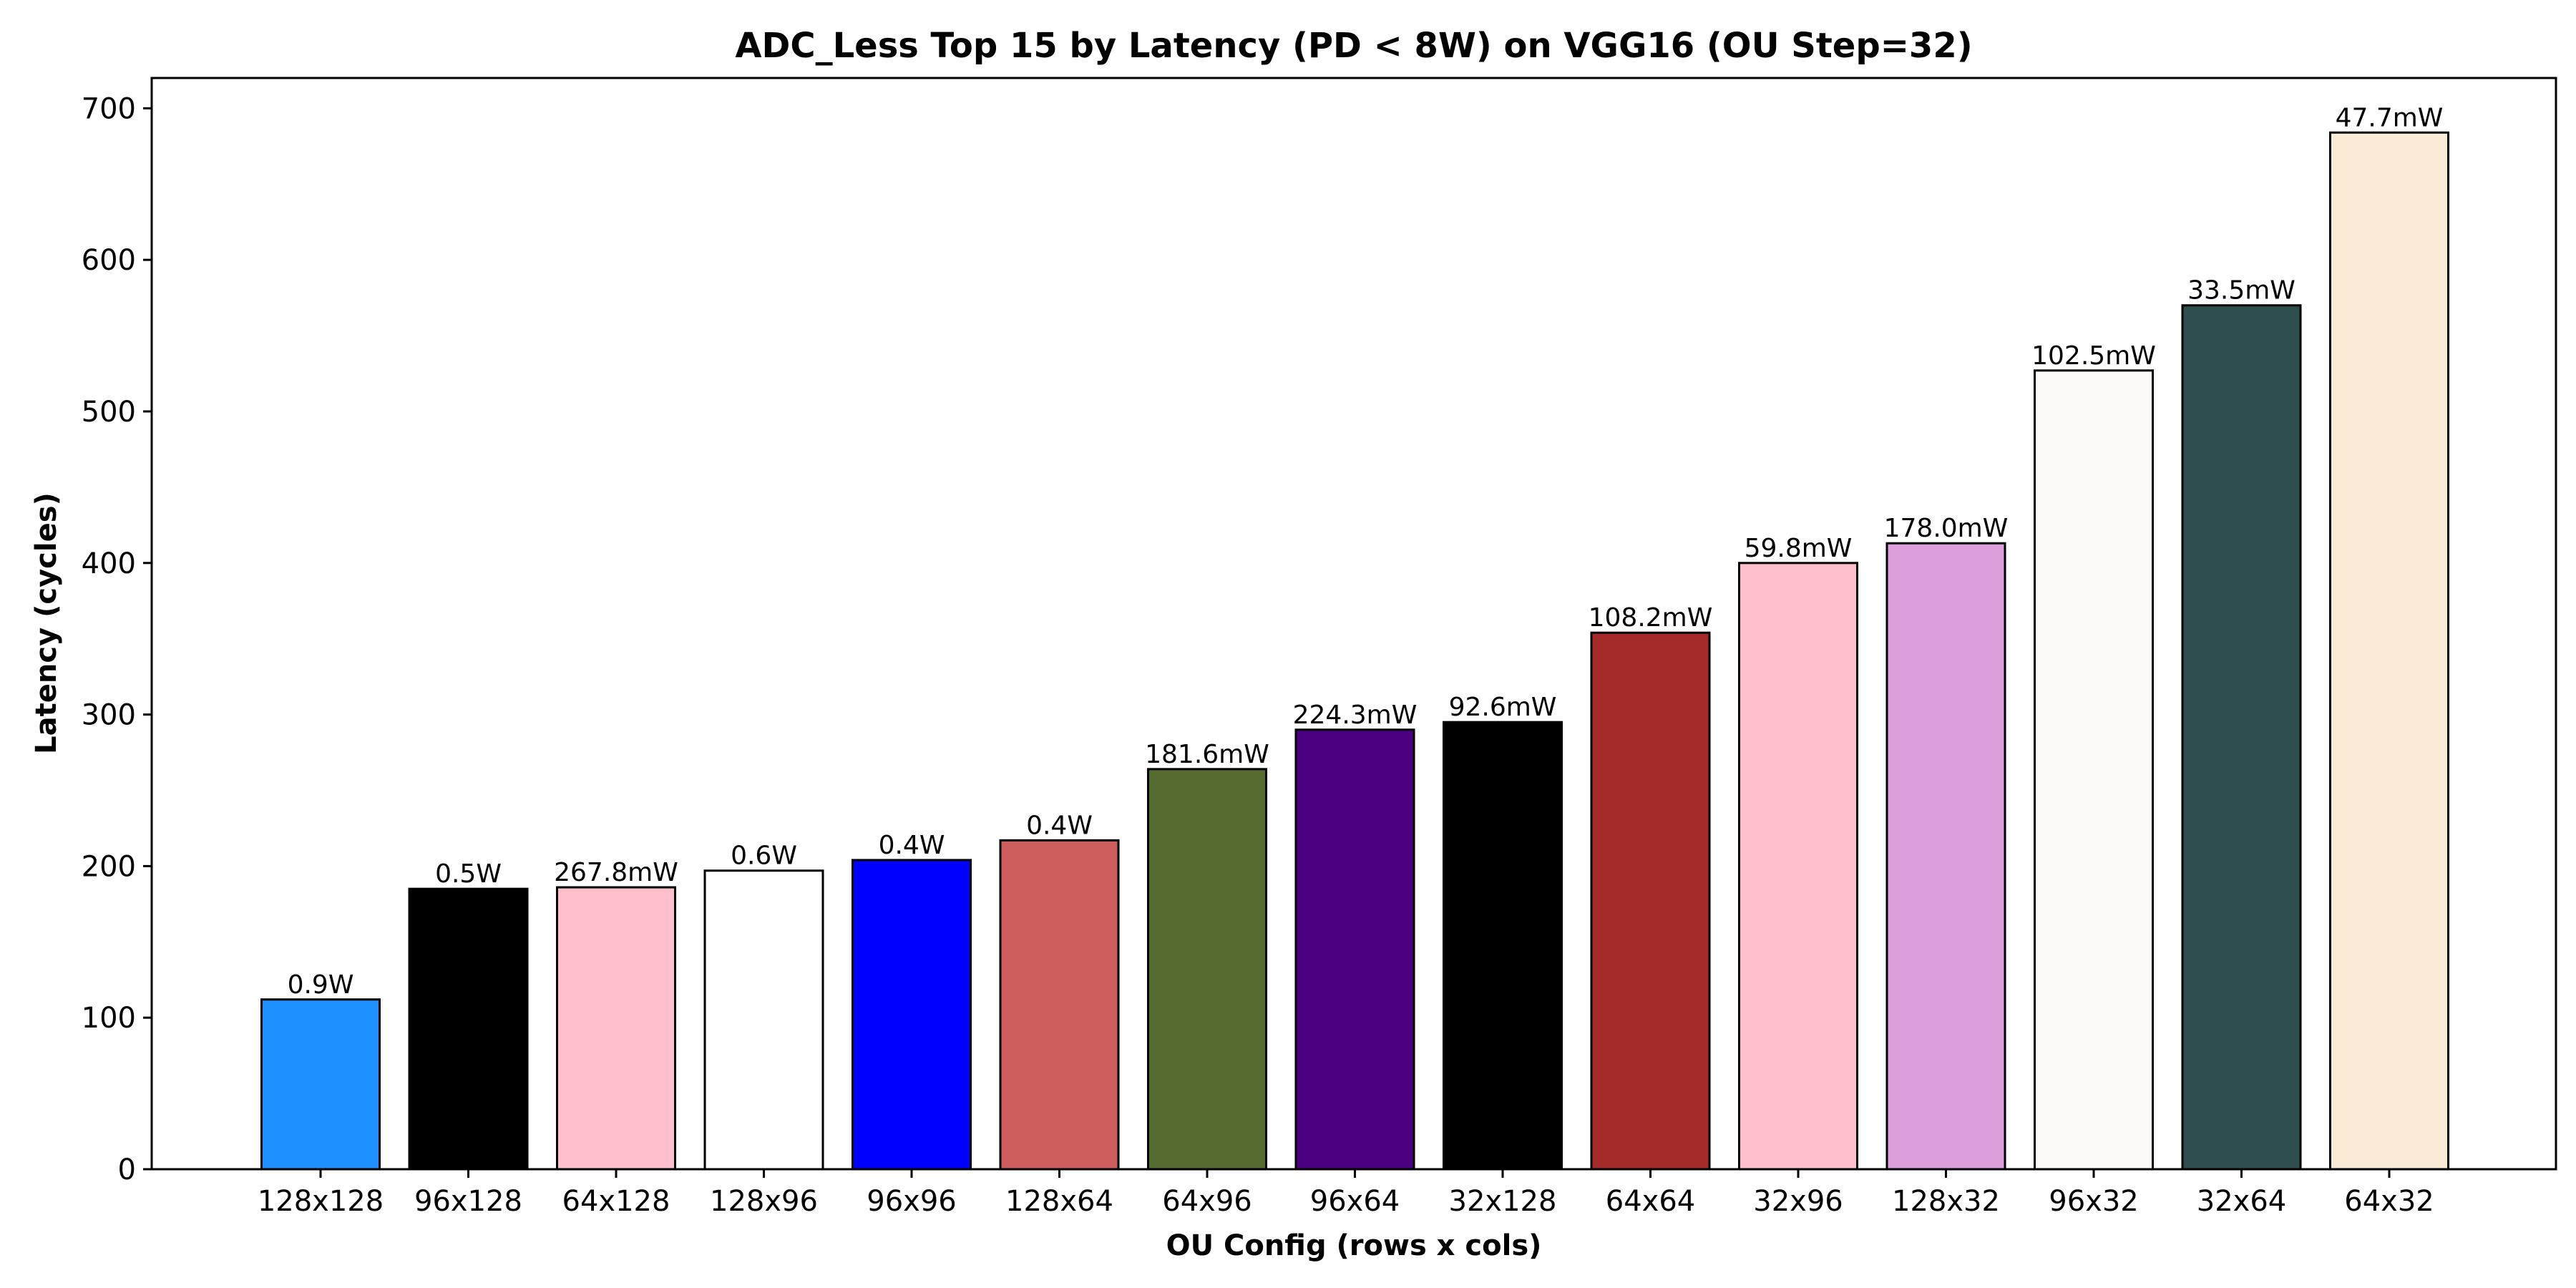 Image resolution: width=2576 pixels, height=1288 pixels. I want to click on bar-value-label: 47.7mW, so click(2390, 117).